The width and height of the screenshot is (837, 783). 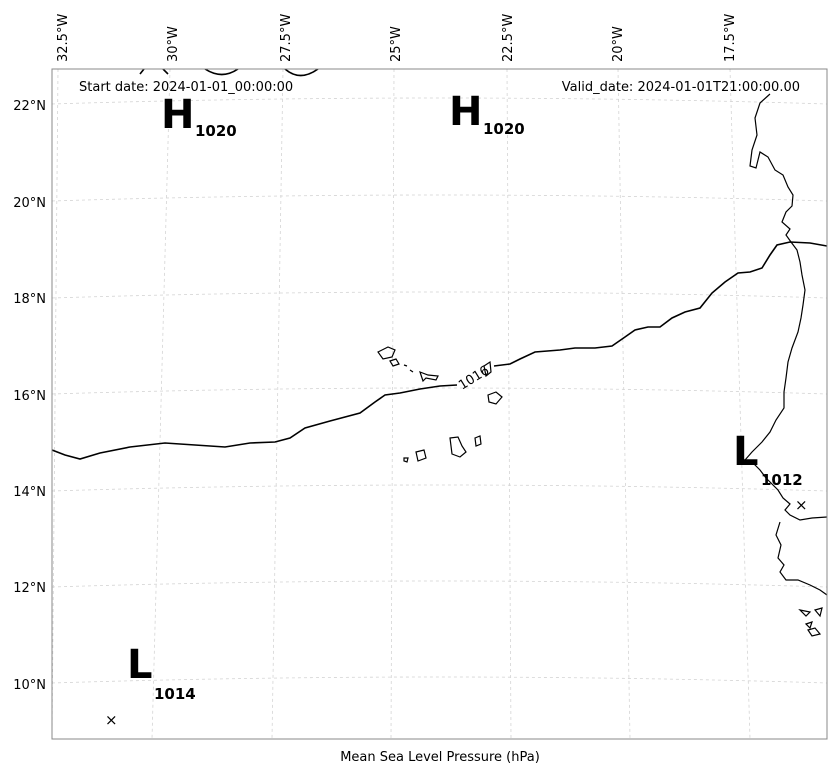 What do you see at coordinates (429, 376) in the screenshot?
I see `cape-verde-sao-nicolau` at bounding box center [429, 376].